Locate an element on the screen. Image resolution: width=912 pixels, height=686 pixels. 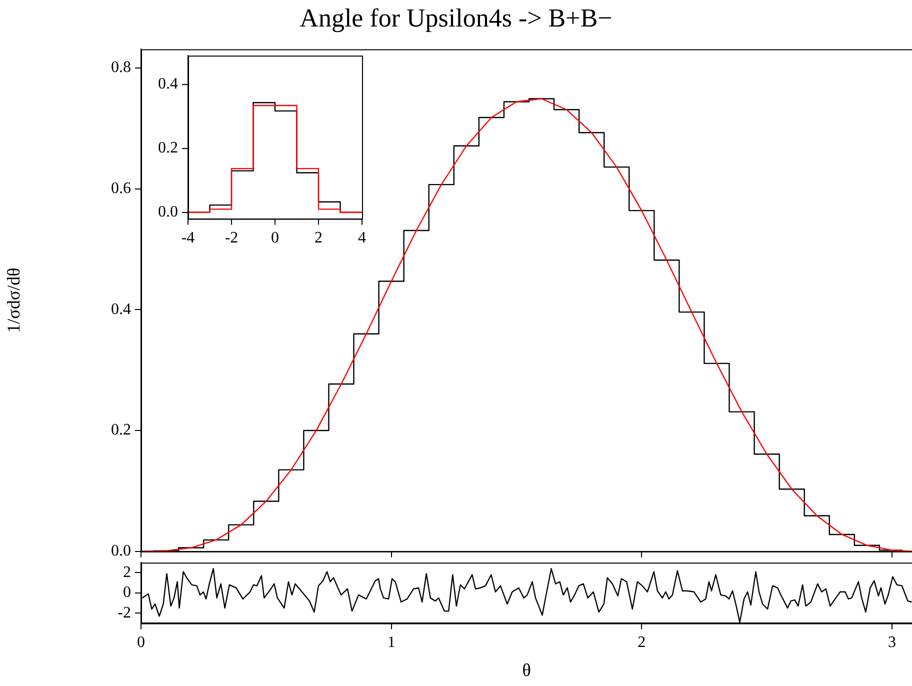
y-tick-label: 0.6 is located at coordinates (121, 189).